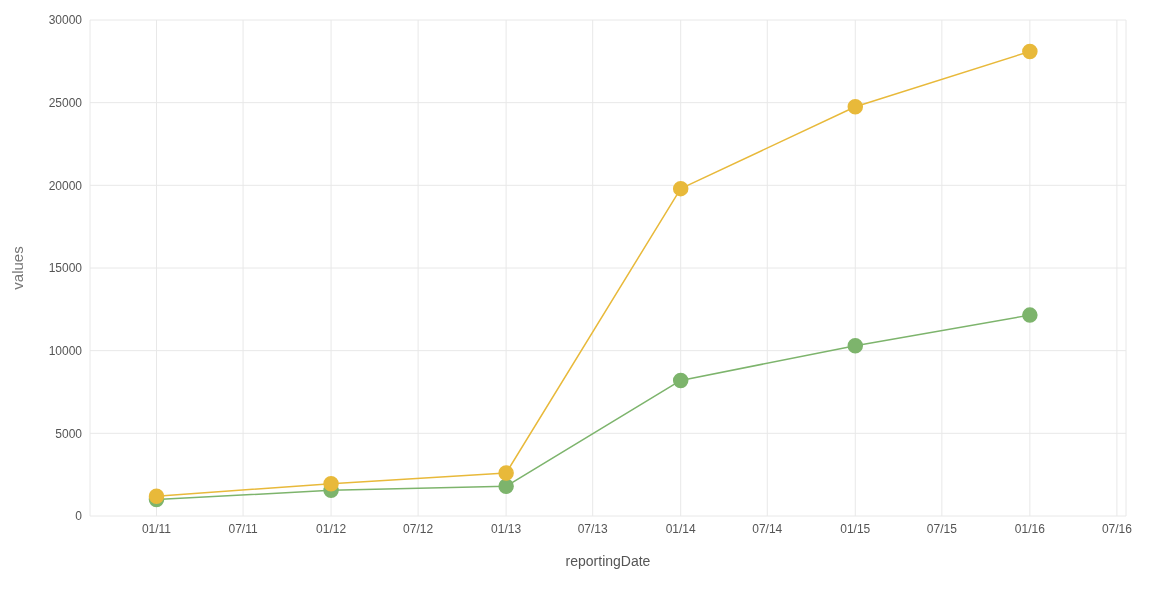 The width and height of the screenshot is (1154, 594). What do you see at coordinates (855, 528) in the screenshot?
I see `x-tick-label: 01/15` at bounding box center [855, 528].